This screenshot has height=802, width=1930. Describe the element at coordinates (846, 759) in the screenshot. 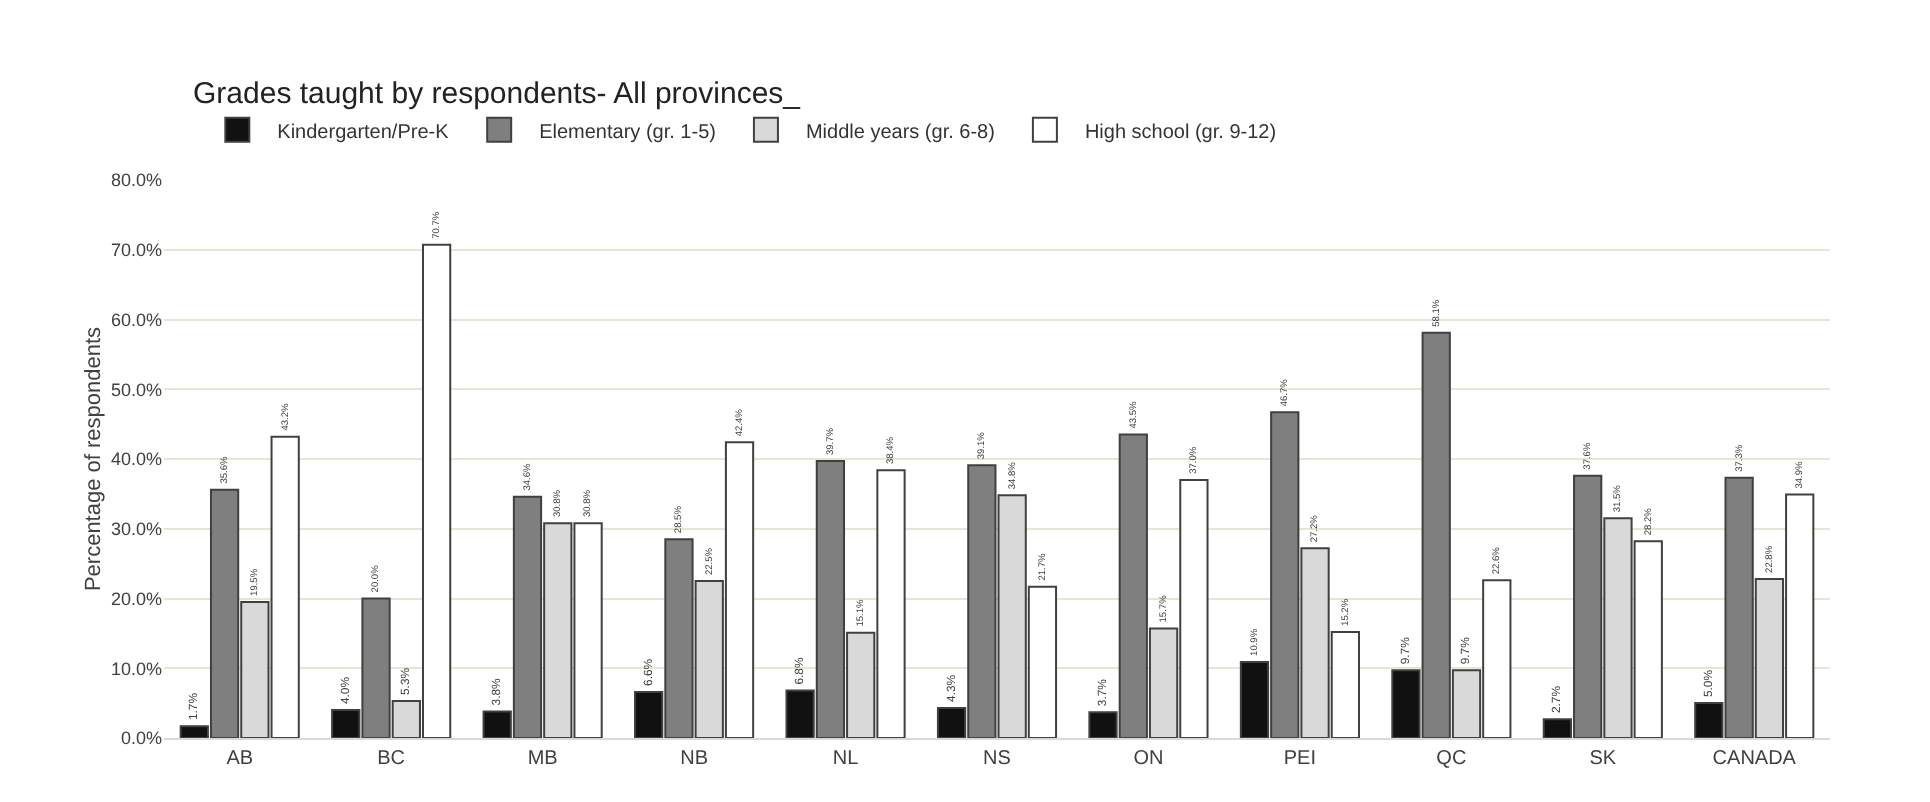

I see `x-tick-label: NL` at that location.